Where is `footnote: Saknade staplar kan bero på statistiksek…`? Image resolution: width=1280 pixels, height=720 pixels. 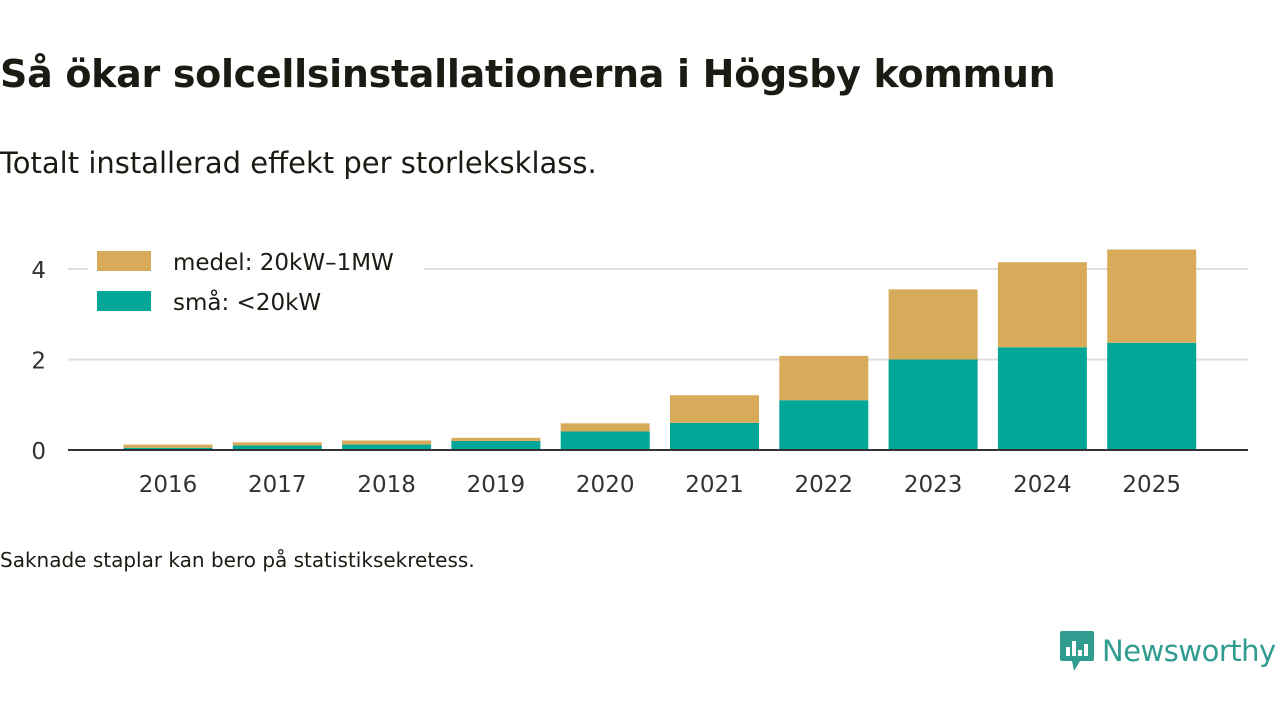 footnote: Saknade staplar kan bero på statistiksek… is located at coordinates (237, 560).